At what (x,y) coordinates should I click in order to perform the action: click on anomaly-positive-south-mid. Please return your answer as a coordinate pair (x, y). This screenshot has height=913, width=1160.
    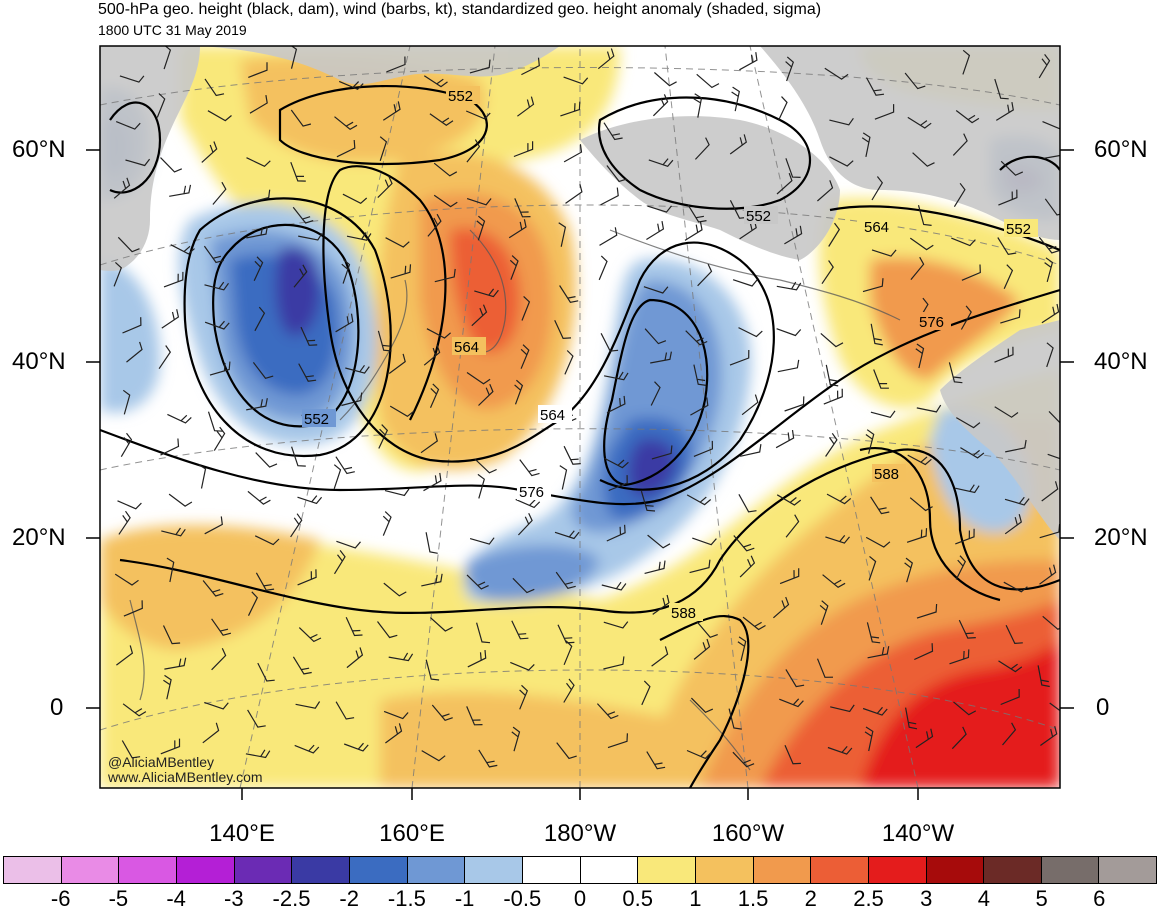
    Looking at the image, I should click on (530, 739).